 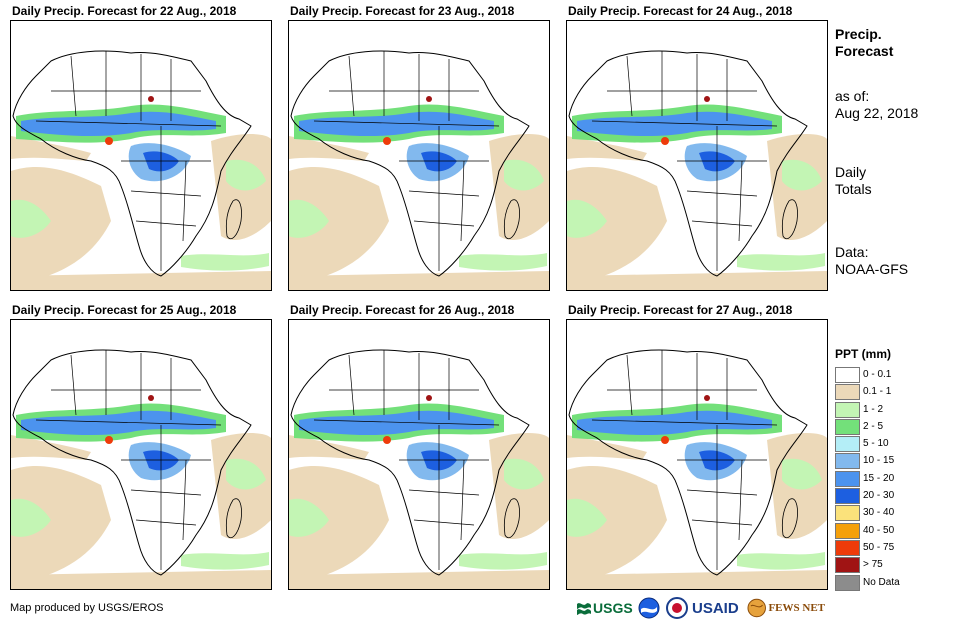 I want to click on noaa-logo, so click(x=650, y=608).